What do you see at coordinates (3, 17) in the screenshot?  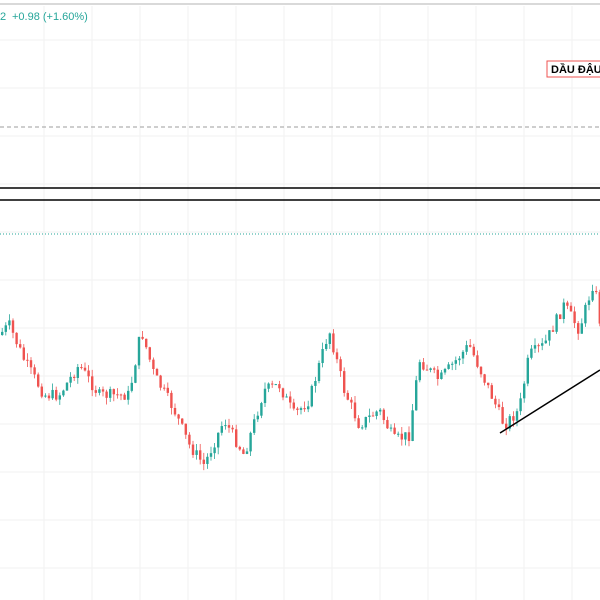 I see `price-tail: 2` at bounding box center [3, 17].